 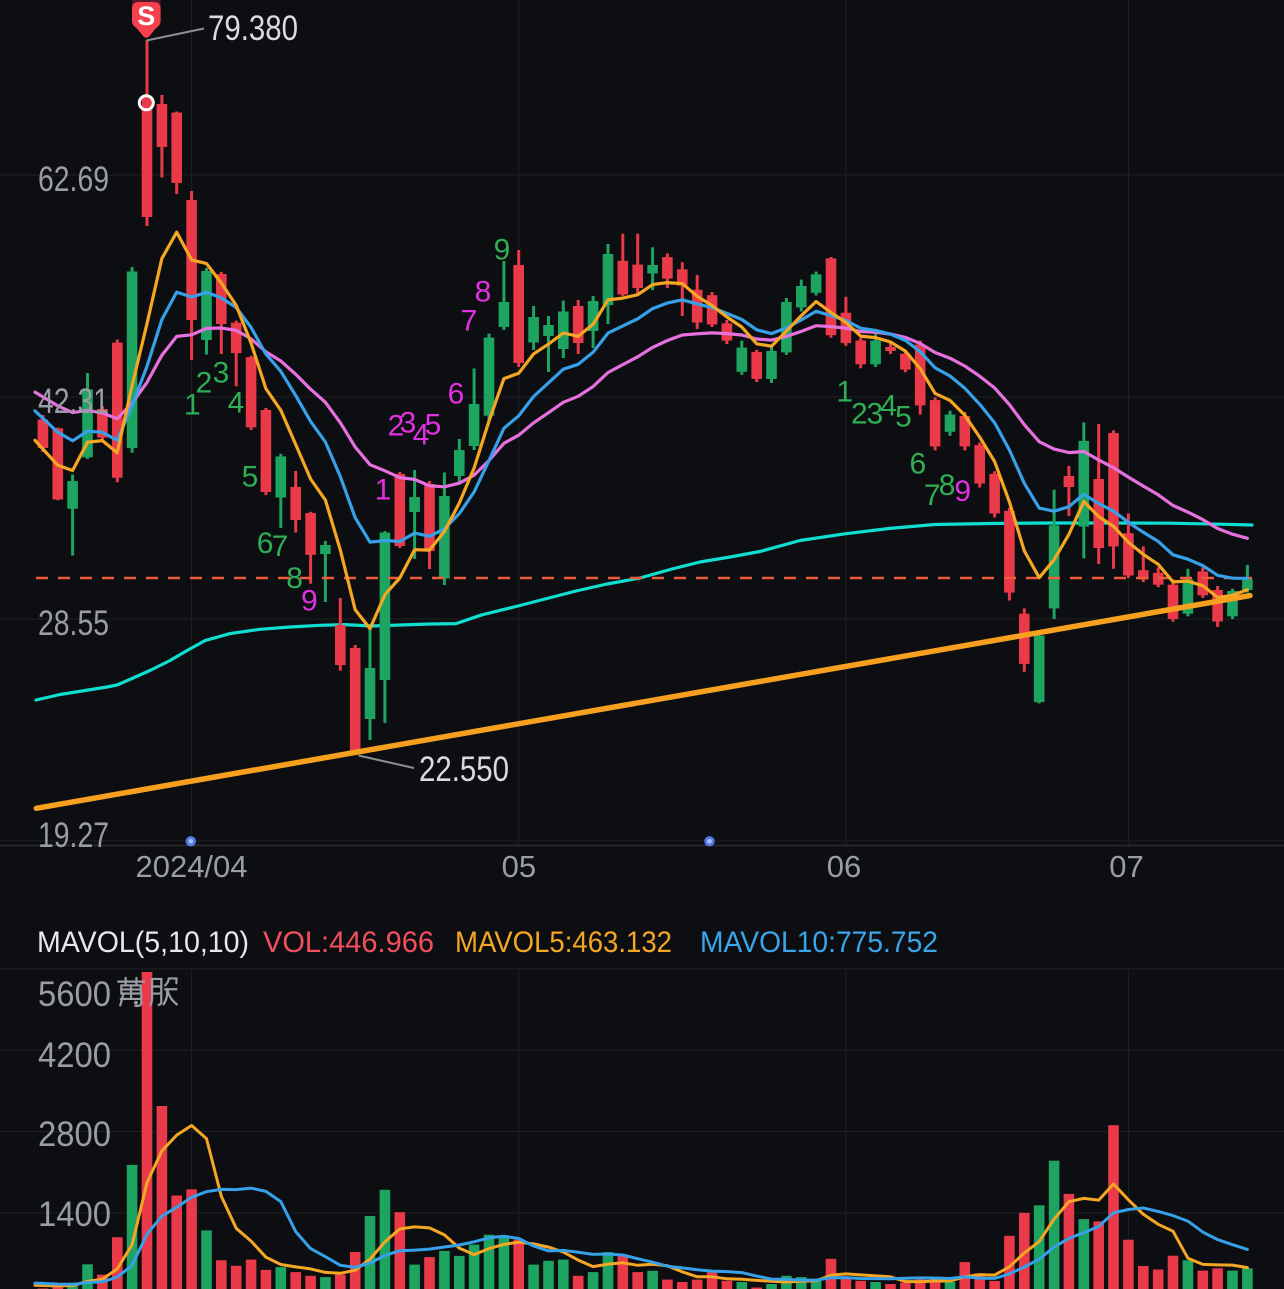 What do you see at coordinates (74, 1214) in the screenshot?
I see `svg-text: 1400` at bounding box center [74, 1214].